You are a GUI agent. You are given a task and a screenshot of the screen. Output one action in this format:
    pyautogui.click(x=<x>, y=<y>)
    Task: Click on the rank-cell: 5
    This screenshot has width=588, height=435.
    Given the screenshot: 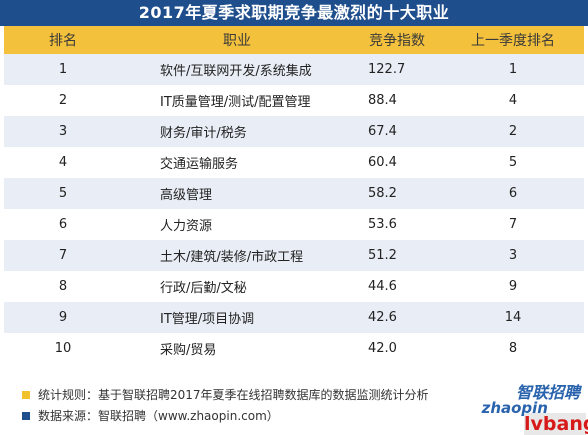 What is the action you would take?
    pyautogui.click(x=63, y=193)
    